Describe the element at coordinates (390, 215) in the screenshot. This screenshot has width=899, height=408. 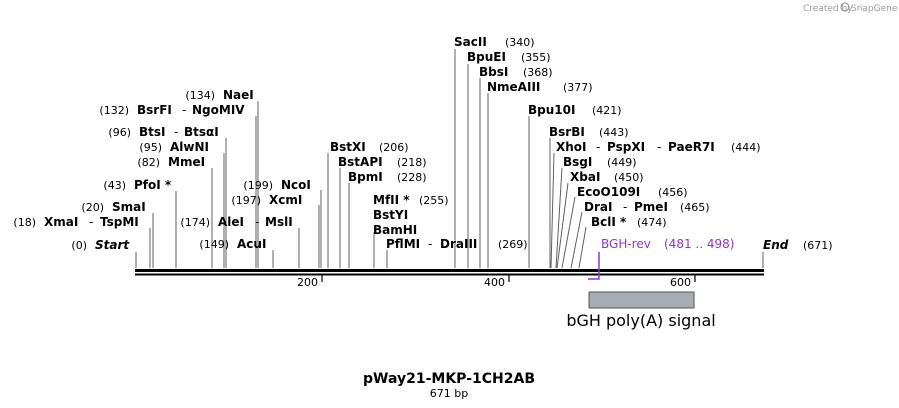
I see `enzyme-bstyi: BstYI` at that location.